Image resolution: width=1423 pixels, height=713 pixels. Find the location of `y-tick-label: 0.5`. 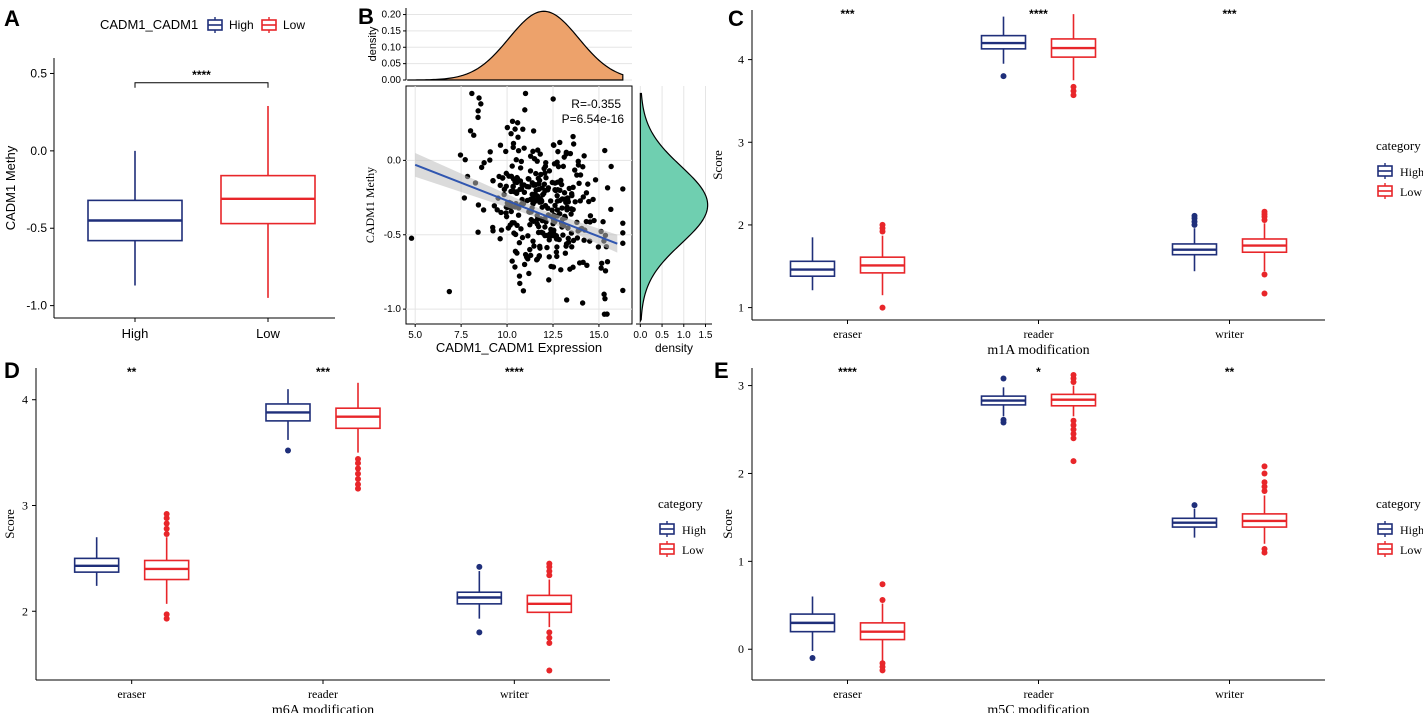

y-tick-label: 0.5 is located at coordinates (38, 73).